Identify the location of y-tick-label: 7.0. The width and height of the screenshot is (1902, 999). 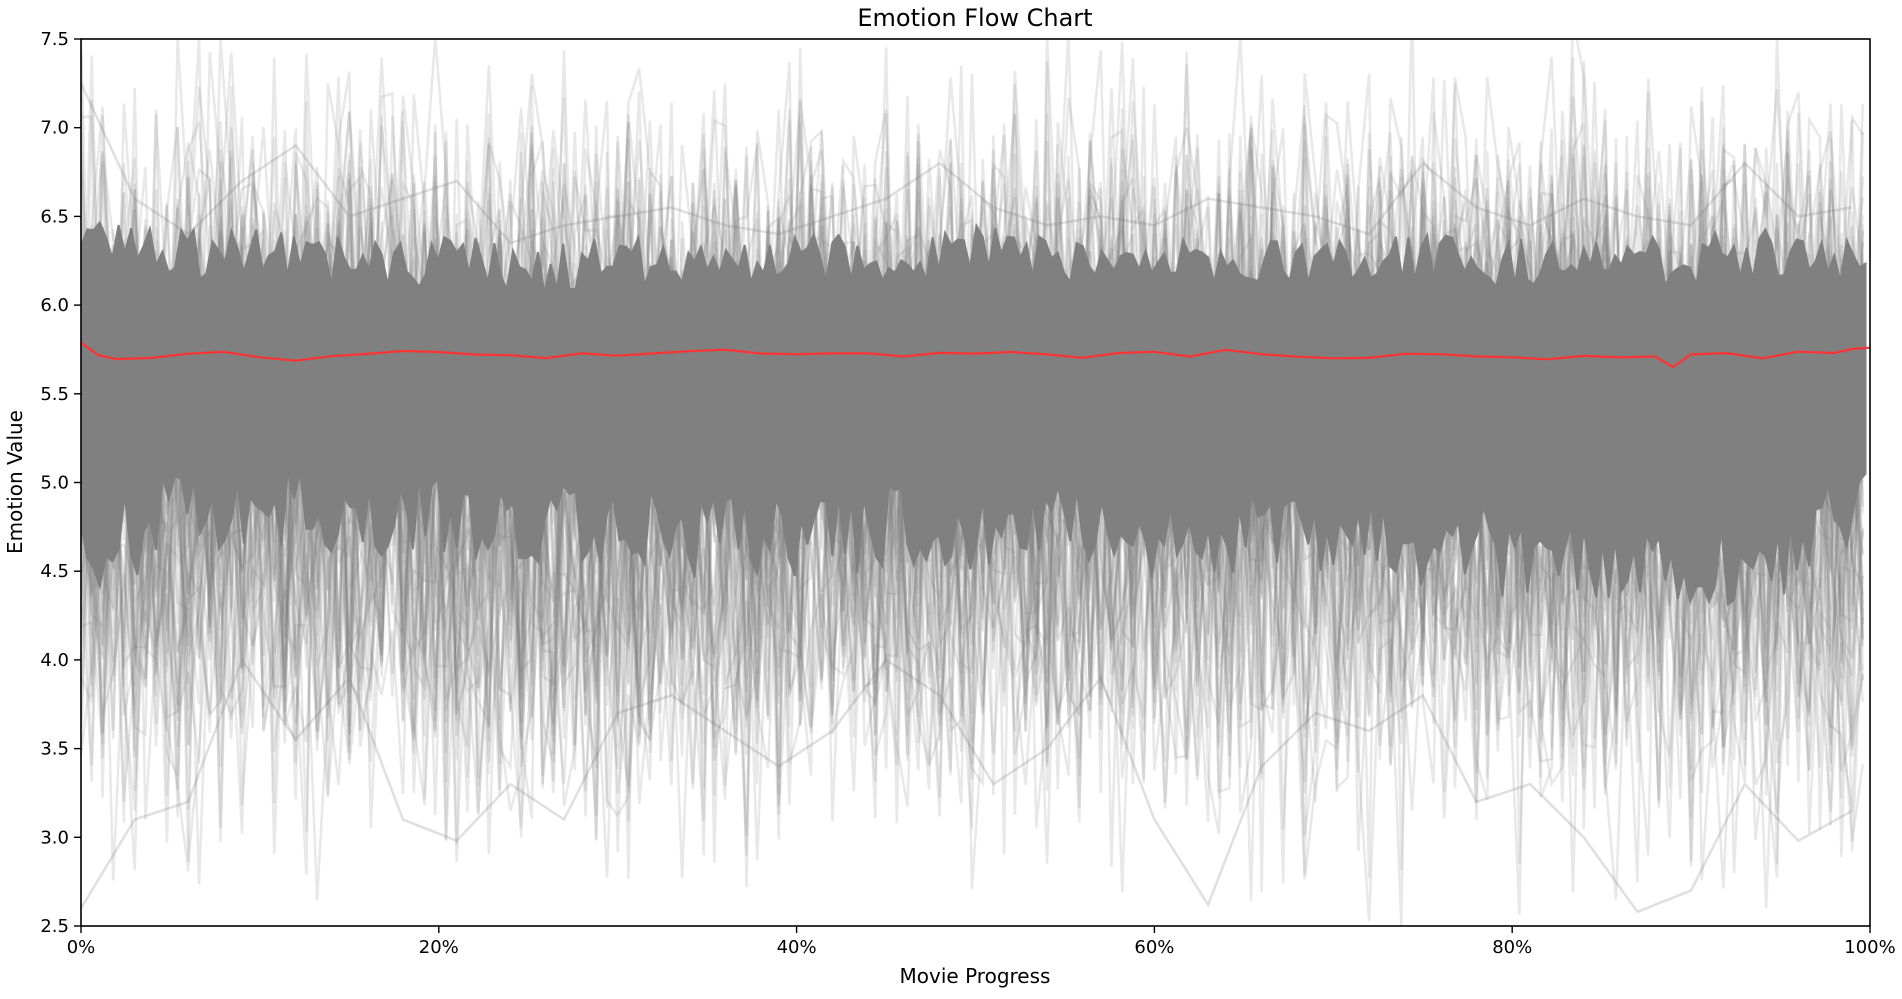
(54, 128).